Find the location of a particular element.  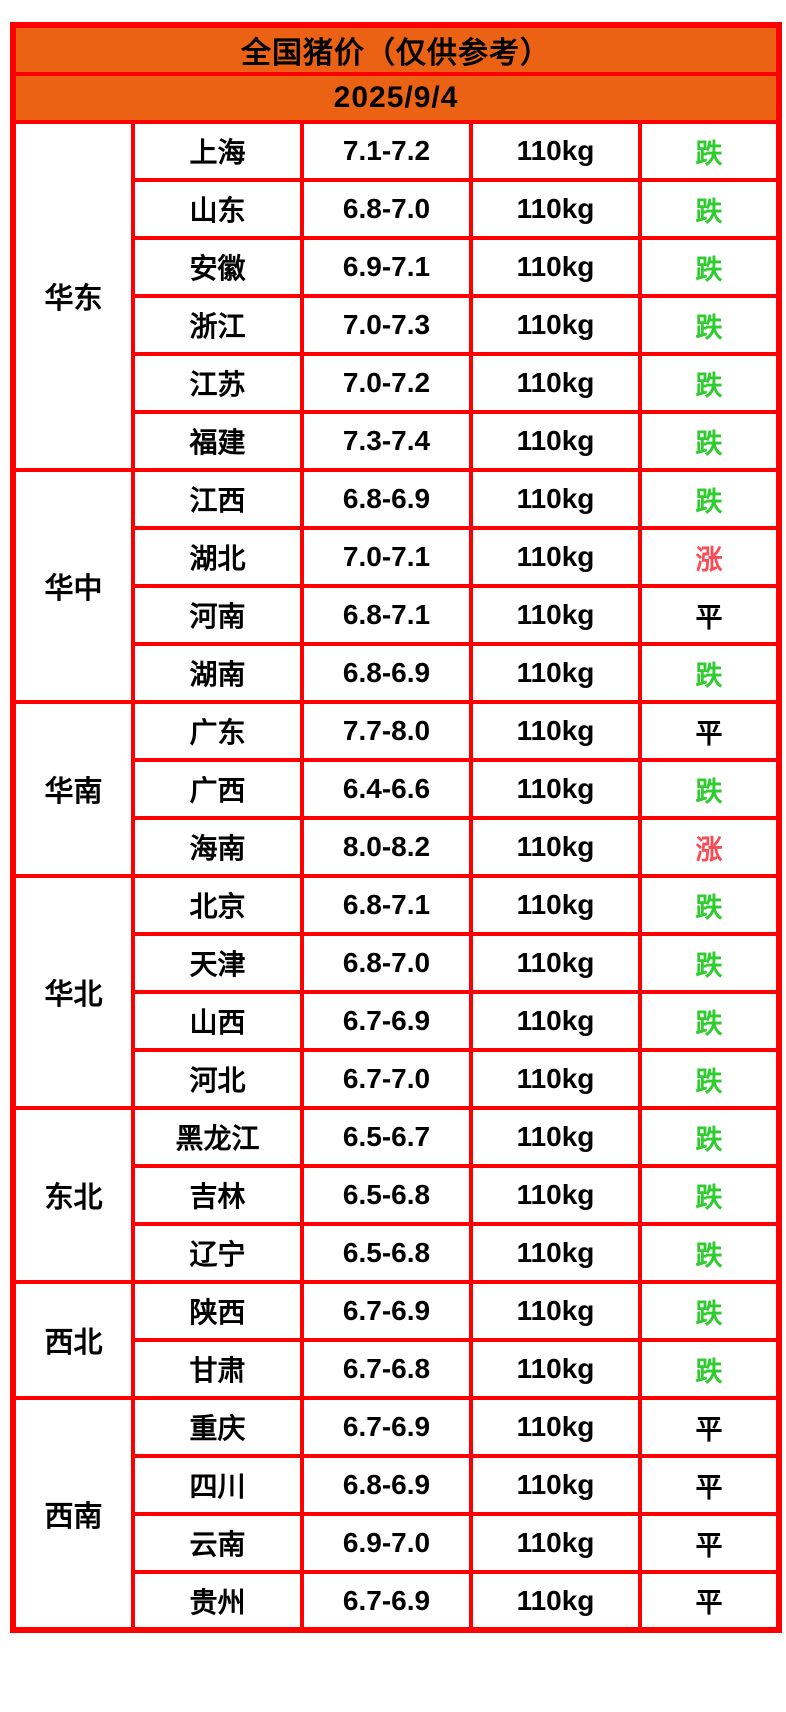

price-cell: 7.7-8.0 is located at coordinates (386, 731).